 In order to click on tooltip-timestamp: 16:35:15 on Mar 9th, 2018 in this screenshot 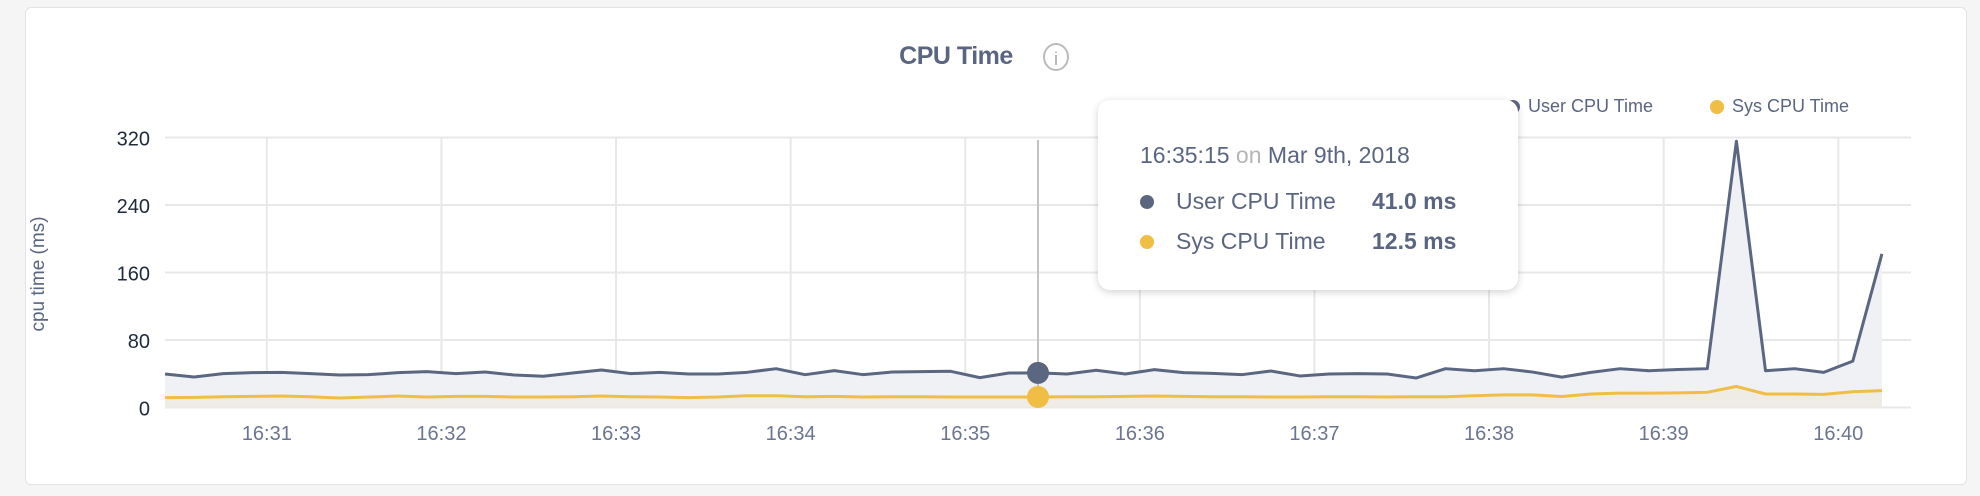, I will do `click(1275, 155)`.